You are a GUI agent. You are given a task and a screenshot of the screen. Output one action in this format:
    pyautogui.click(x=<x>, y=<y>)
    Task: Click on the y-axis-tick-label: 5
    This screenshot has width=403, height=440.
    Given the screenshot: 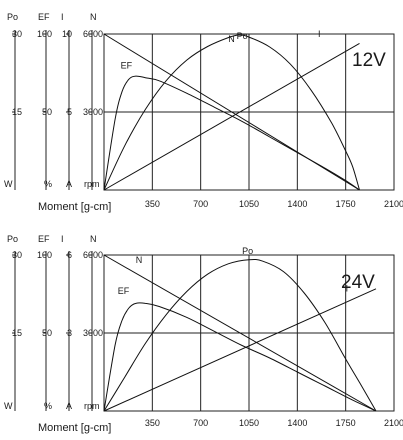 What is the action you would take?
    pyautogui.click(x=69, y=112)
    